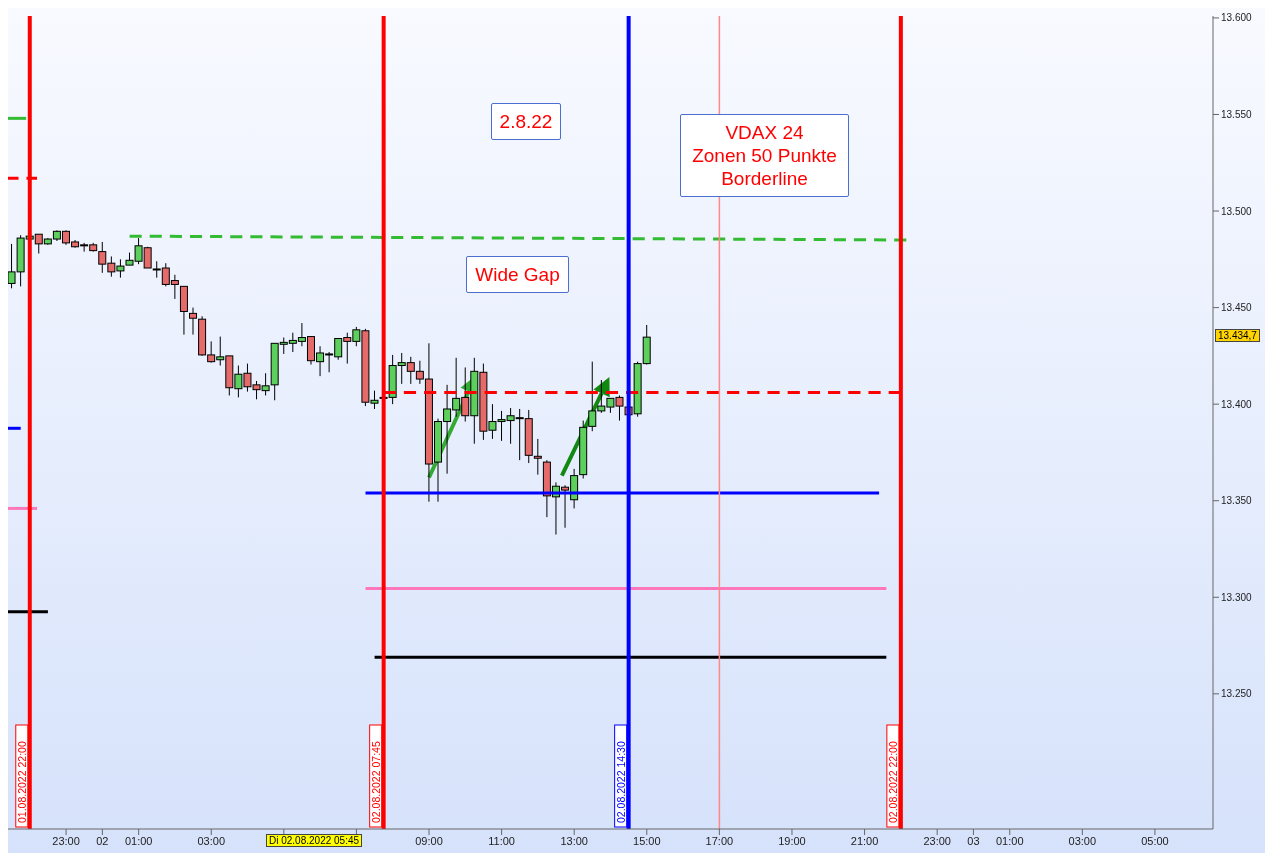  What do you see at coordinates (892, 782) in the screenshot?
I see `ref-line-label: 02.08.2022 22:00` at bounding box center [892, 782].